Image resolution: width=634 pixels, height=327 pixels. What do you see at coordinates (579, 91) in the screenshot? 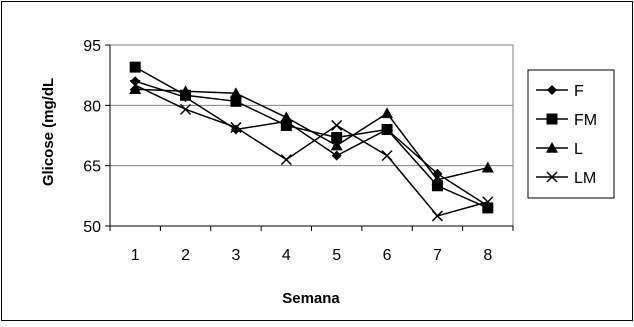
I see `legend-label-f: F` at bounding box center [579, 91].